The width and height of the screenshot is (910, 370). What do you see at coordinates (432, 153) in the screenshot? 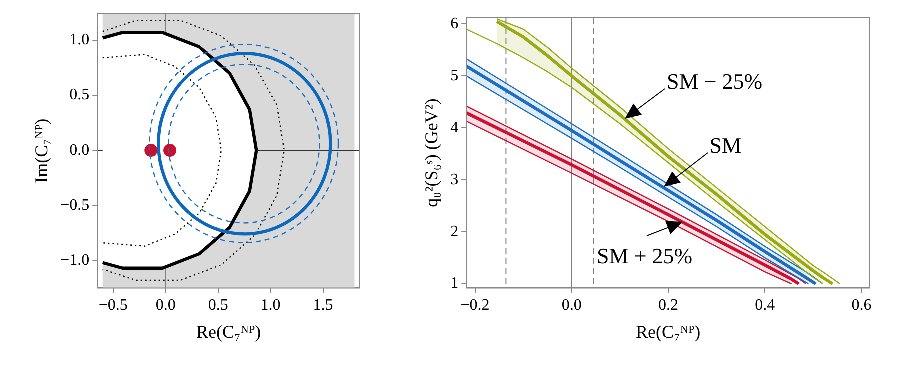
I see `y-axis-title: q₀²(S₆ˢ) (GeV²)` at bounding box center [432, 153].